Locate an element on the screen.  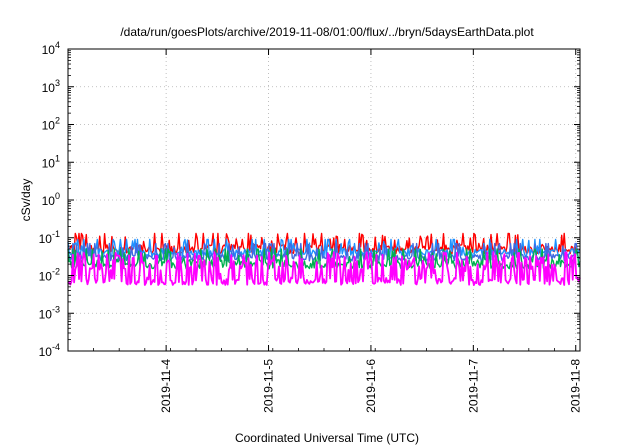
y-tick-label: 10⁻¹ is located at coordinates (49, 237).